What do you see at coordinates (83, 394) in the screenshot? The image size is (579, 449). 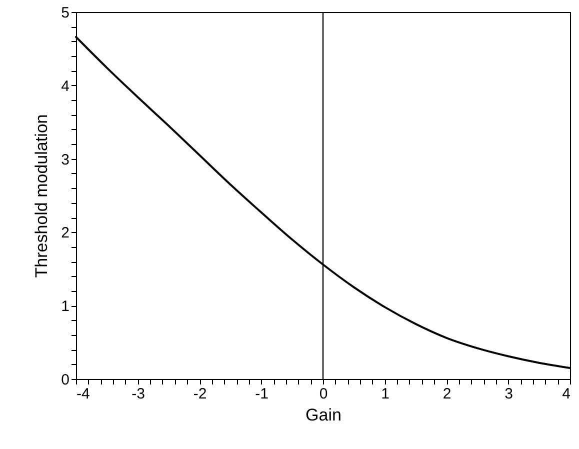 I see `x-tick-label: -4` at bounding box center [83, 394].